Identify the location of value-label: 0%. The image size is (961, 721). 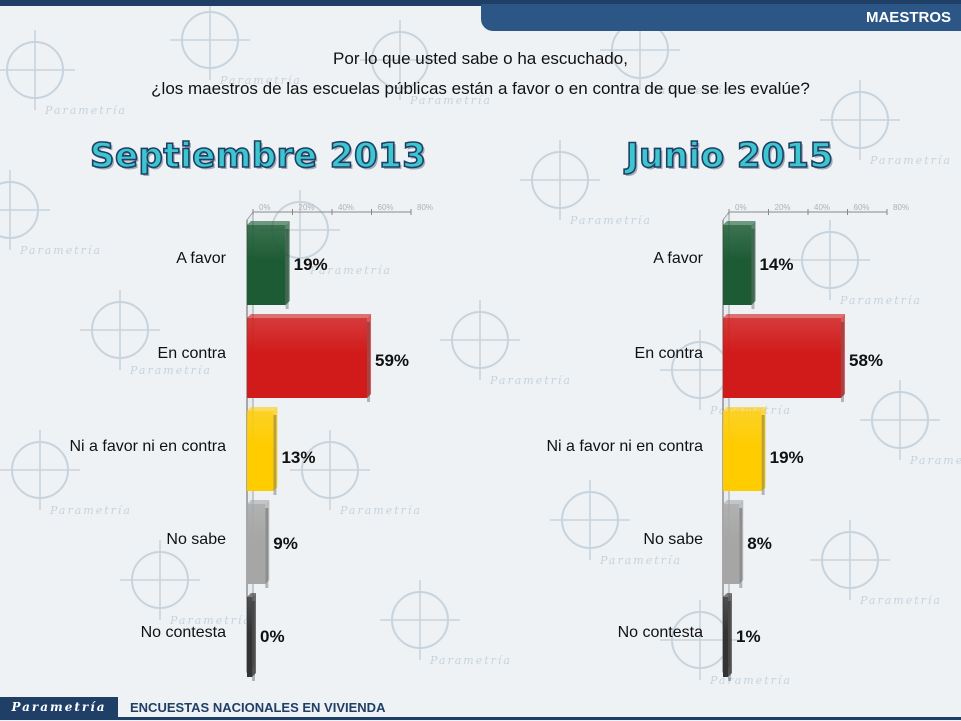
(272, 636).